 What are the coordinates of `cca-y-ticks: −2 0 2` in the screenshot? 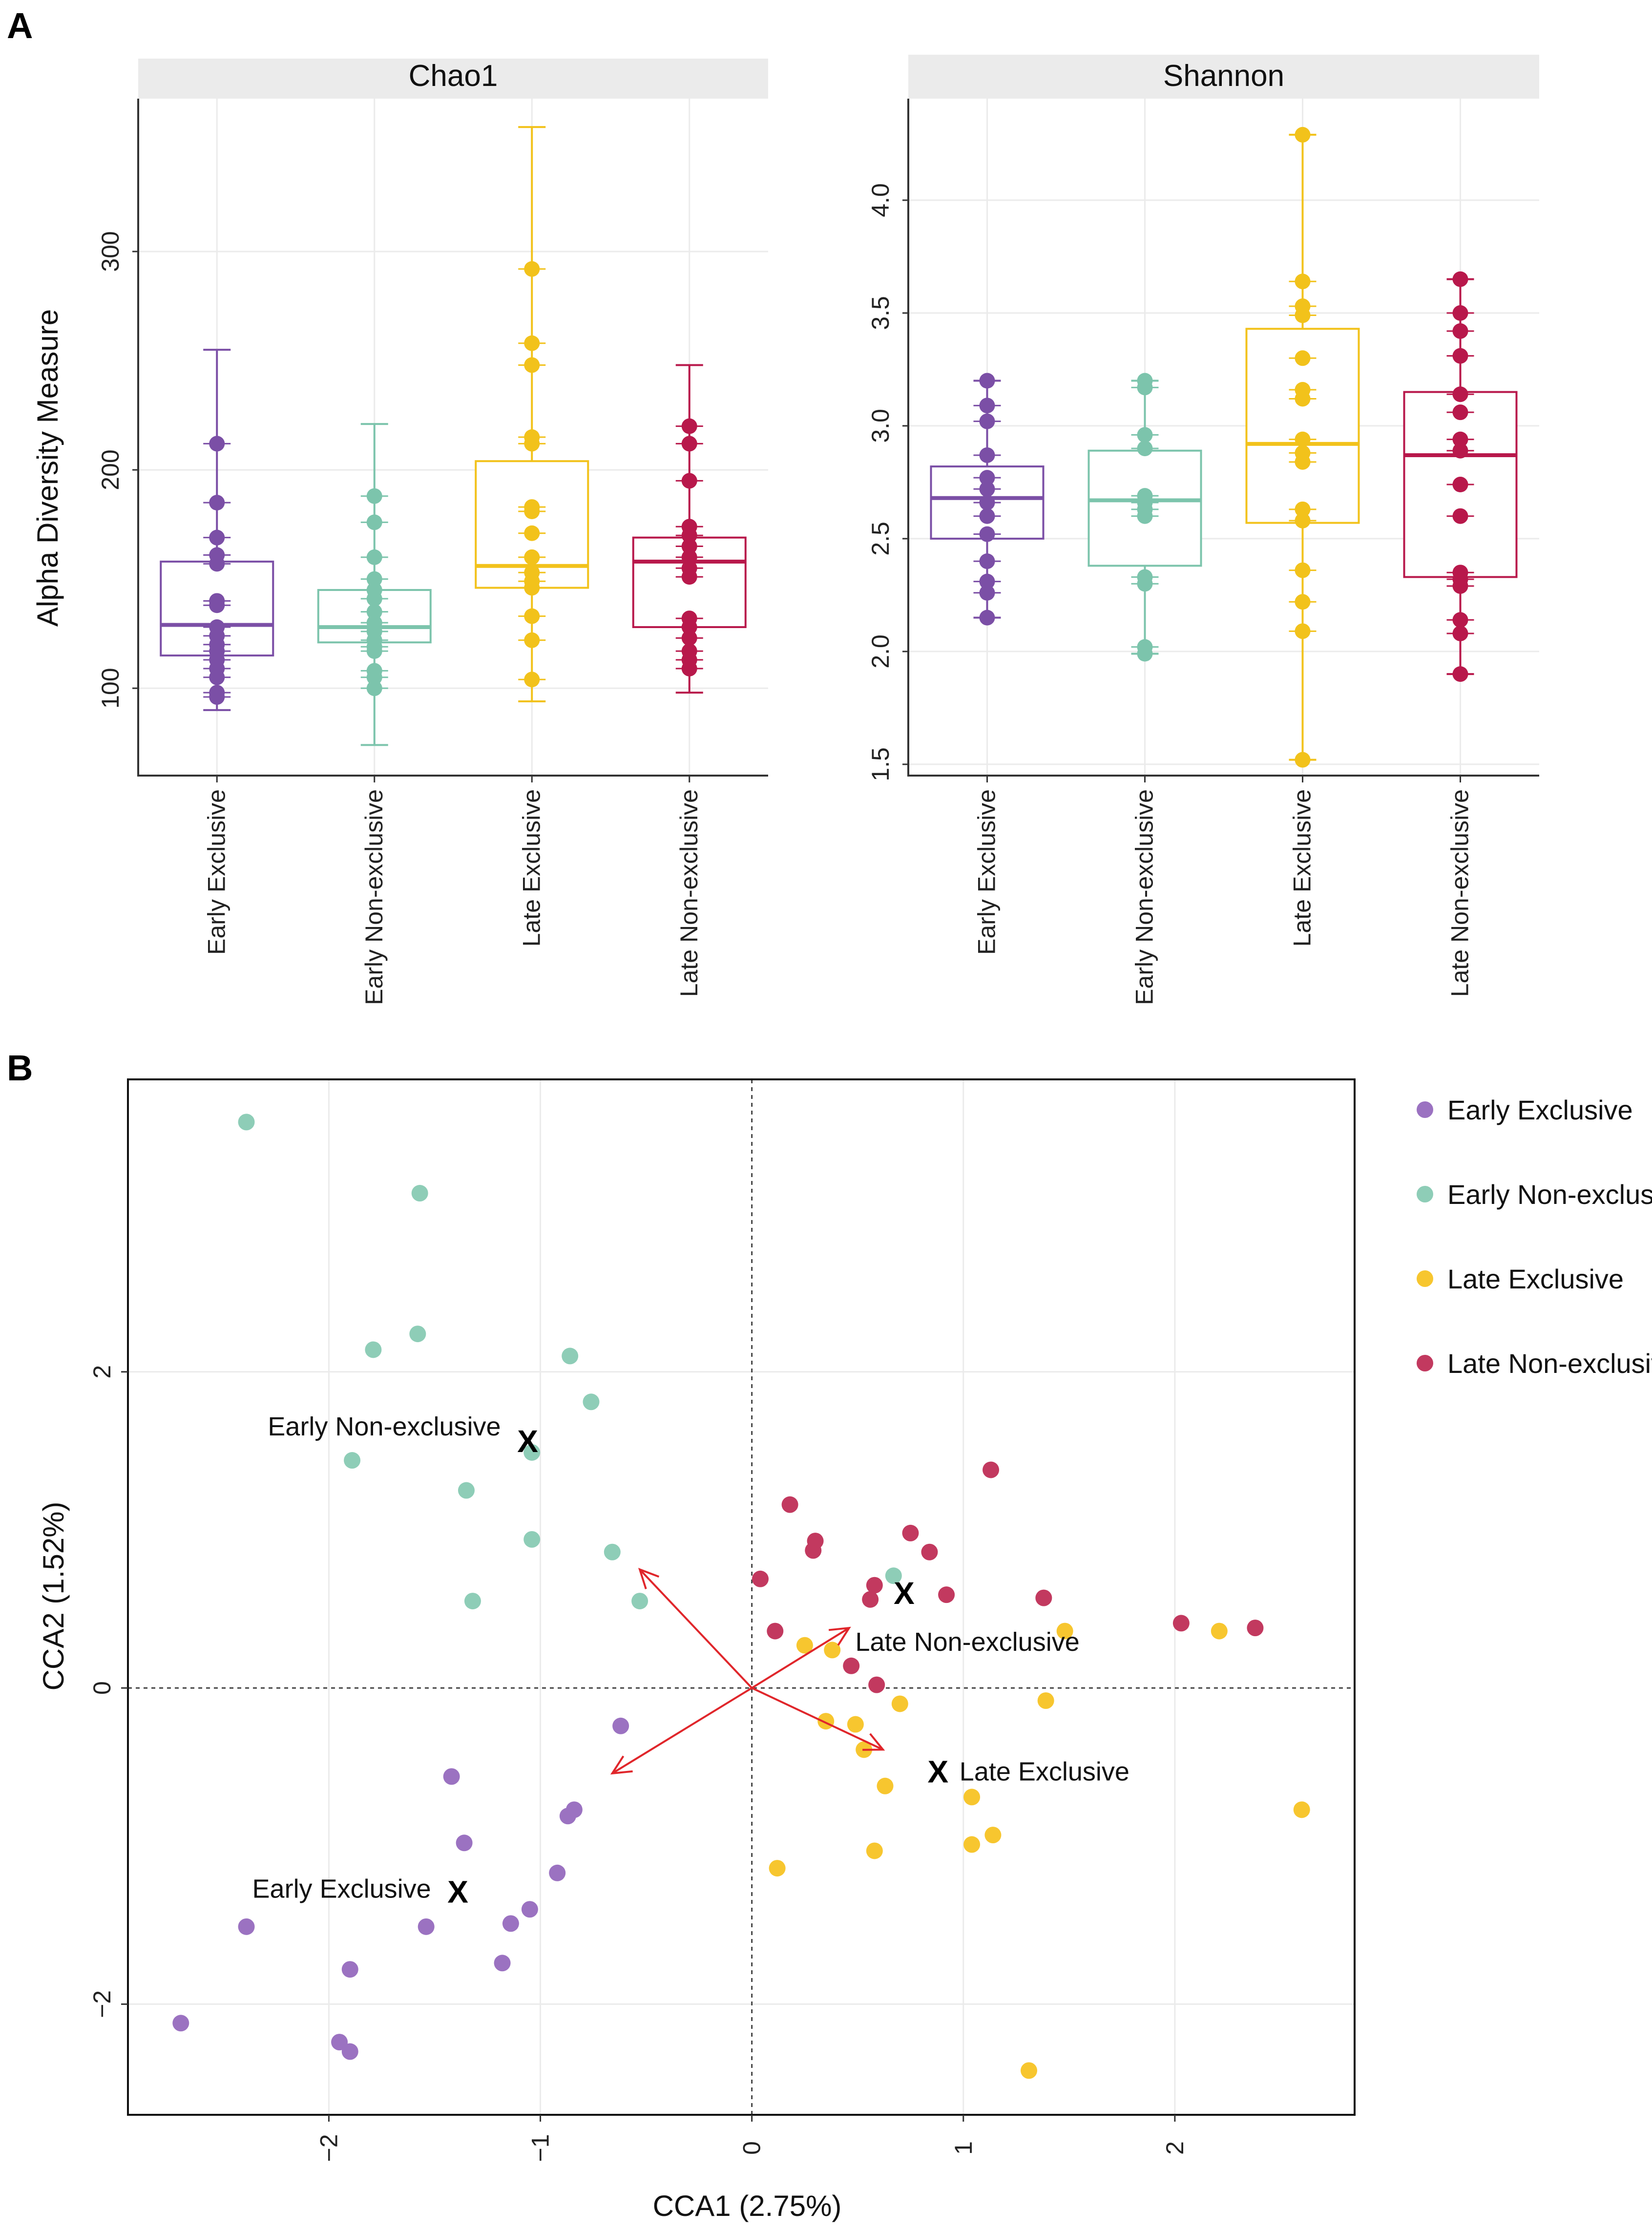 It's located at (108, 1691).